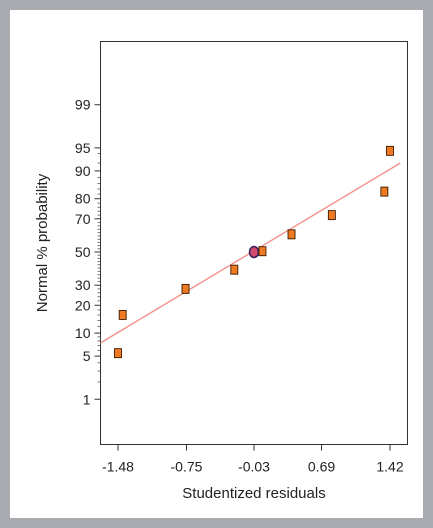  What do you see at coordinates (83, 199) in the screenshot?
I see `y-tick-label: 80` at bounding box center [83, 199].